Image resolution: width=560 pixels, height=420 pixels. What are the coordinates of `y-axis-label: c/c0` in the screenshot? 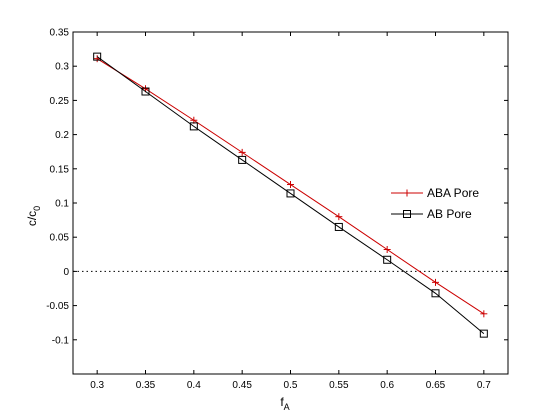 It's located at (33, 216).